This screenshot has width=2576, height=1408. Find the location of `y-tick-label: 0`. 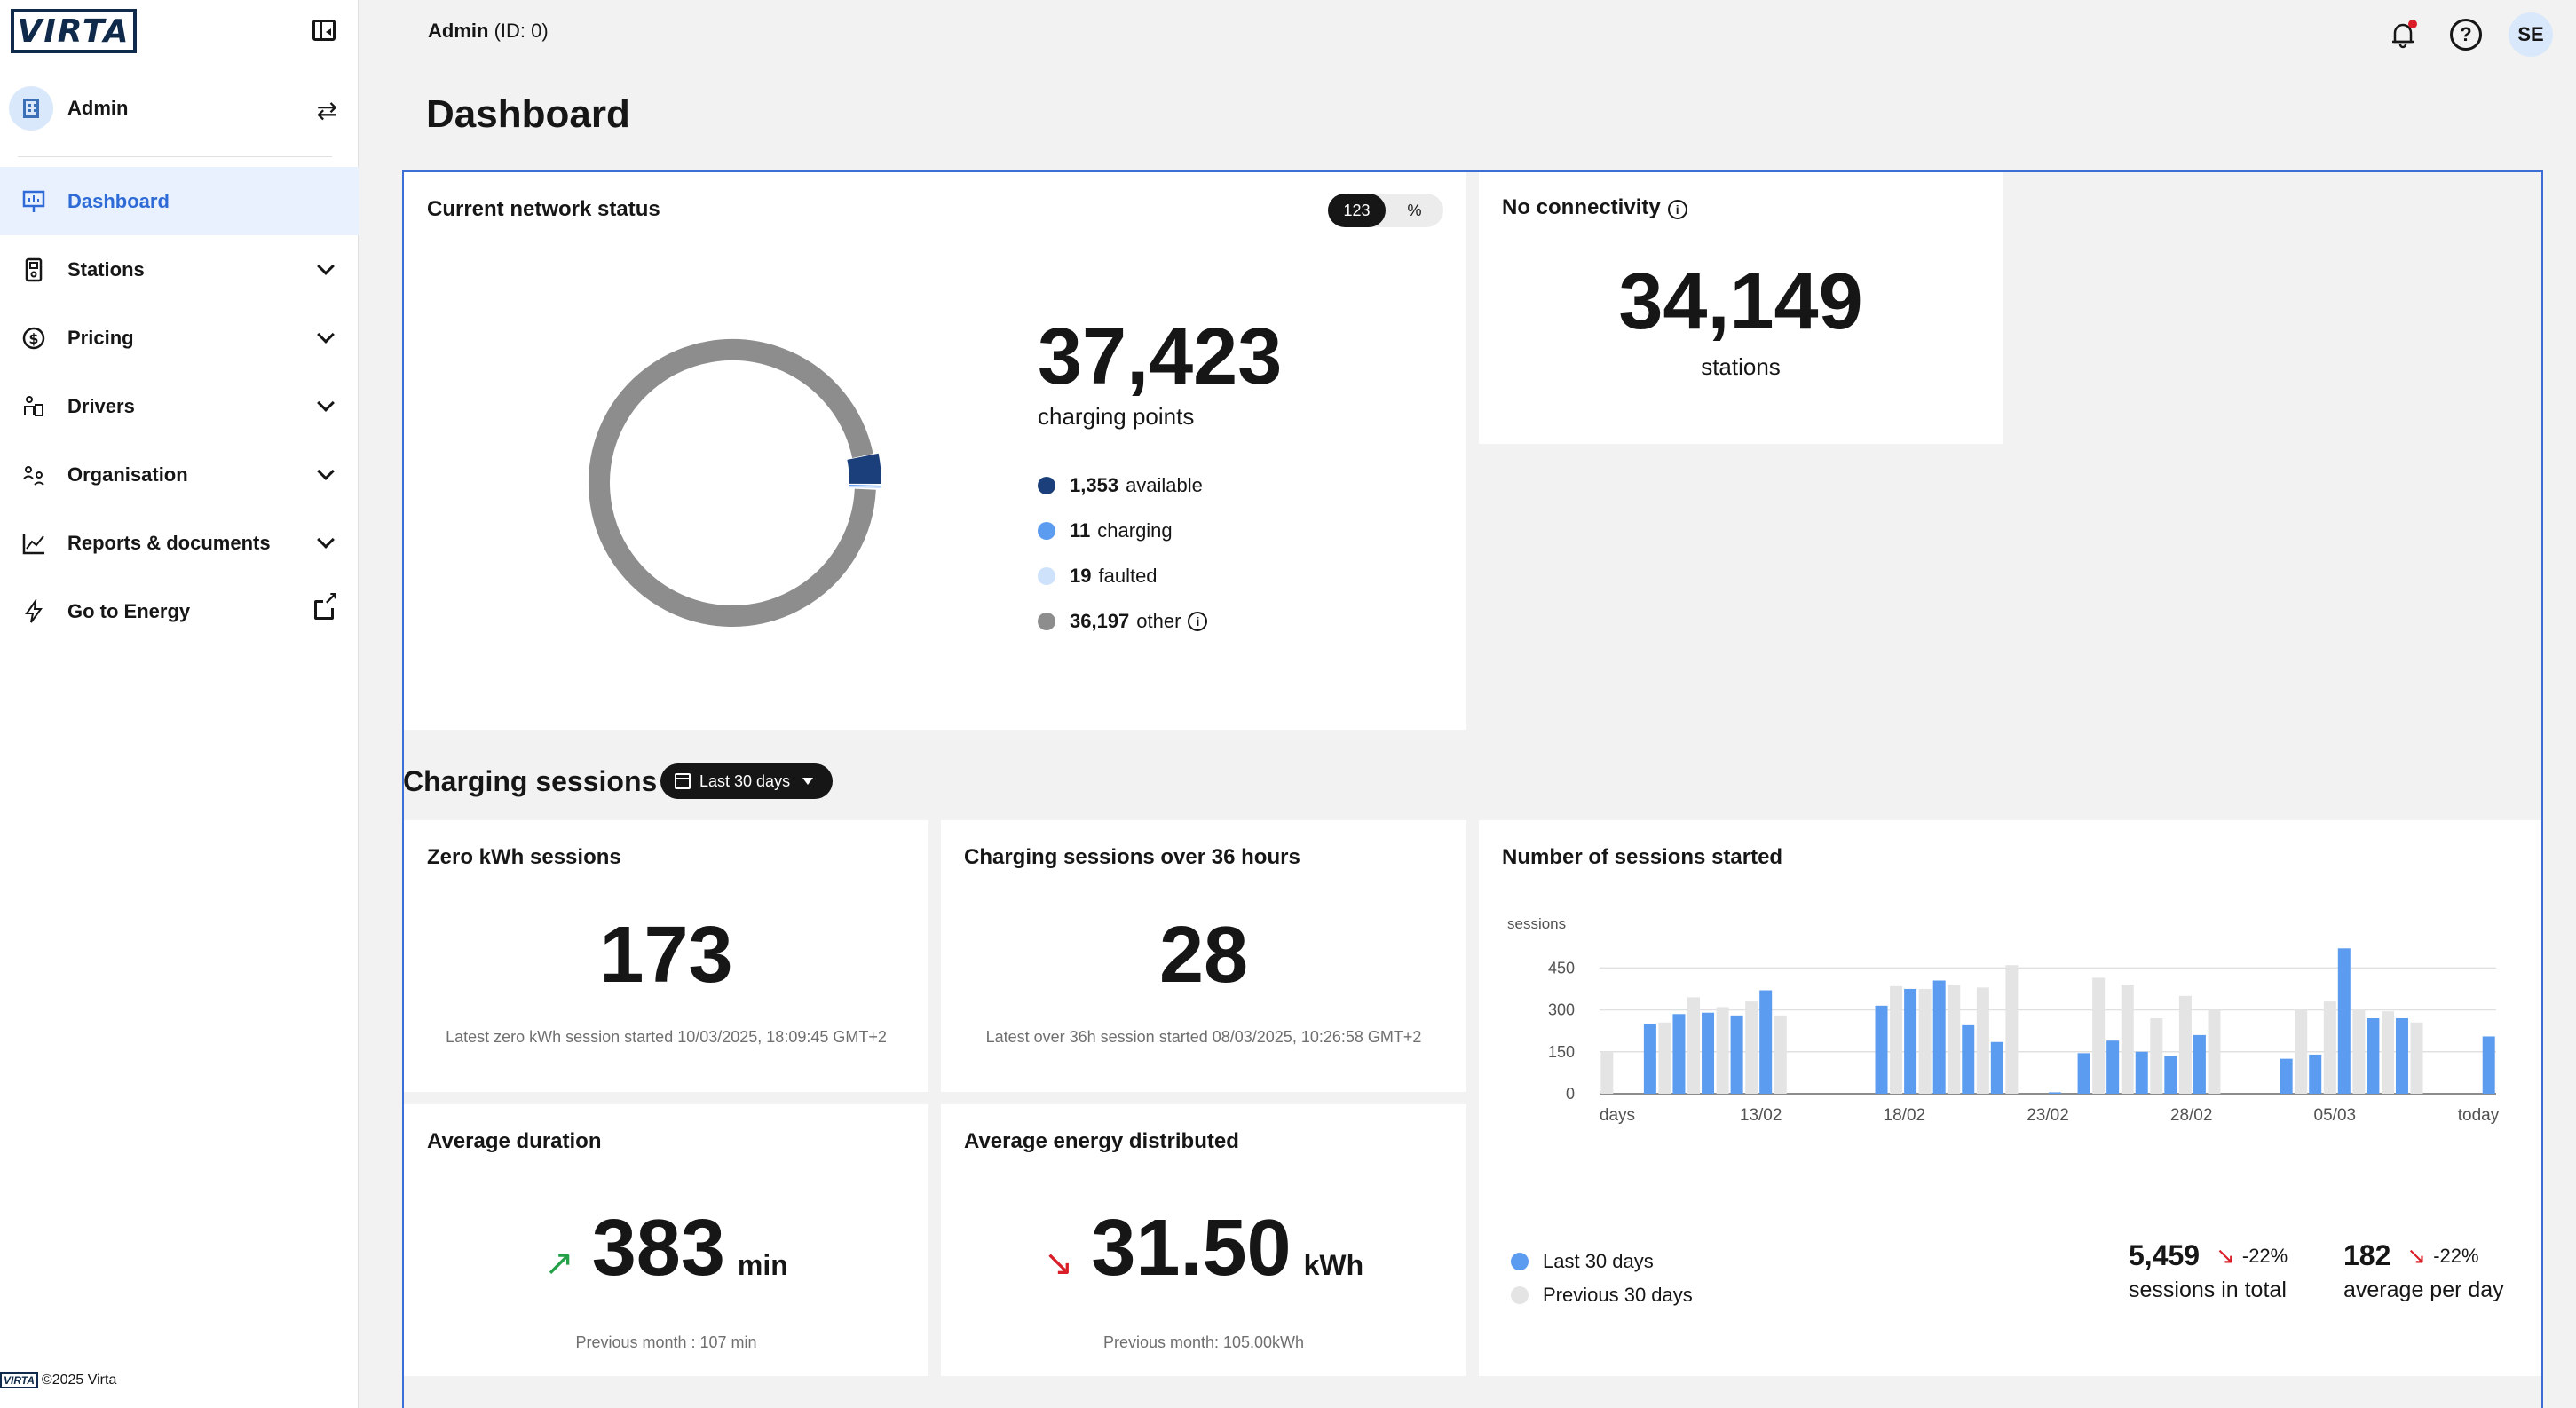

y-tick-label: 0 is located at coordinates (1570, 1094).